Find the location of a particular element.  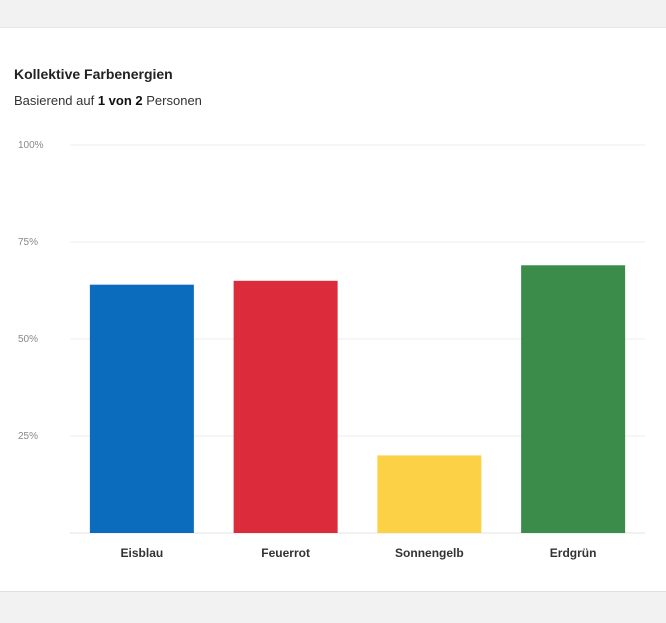

chart-title: Kollektive Farbenergien is located at coordinates (93, 74).